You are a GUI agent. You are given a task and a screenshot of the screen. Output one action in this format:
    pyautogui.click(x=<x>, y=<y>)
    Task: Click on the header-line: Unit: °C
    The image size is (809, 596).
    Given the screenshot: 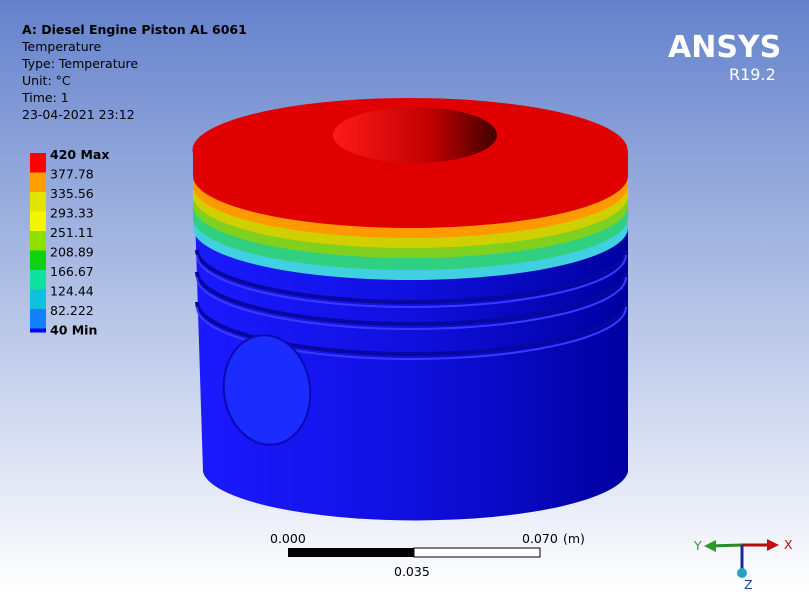 What is the action you would take?
    pyautogui.click(x=46, y=80)
    